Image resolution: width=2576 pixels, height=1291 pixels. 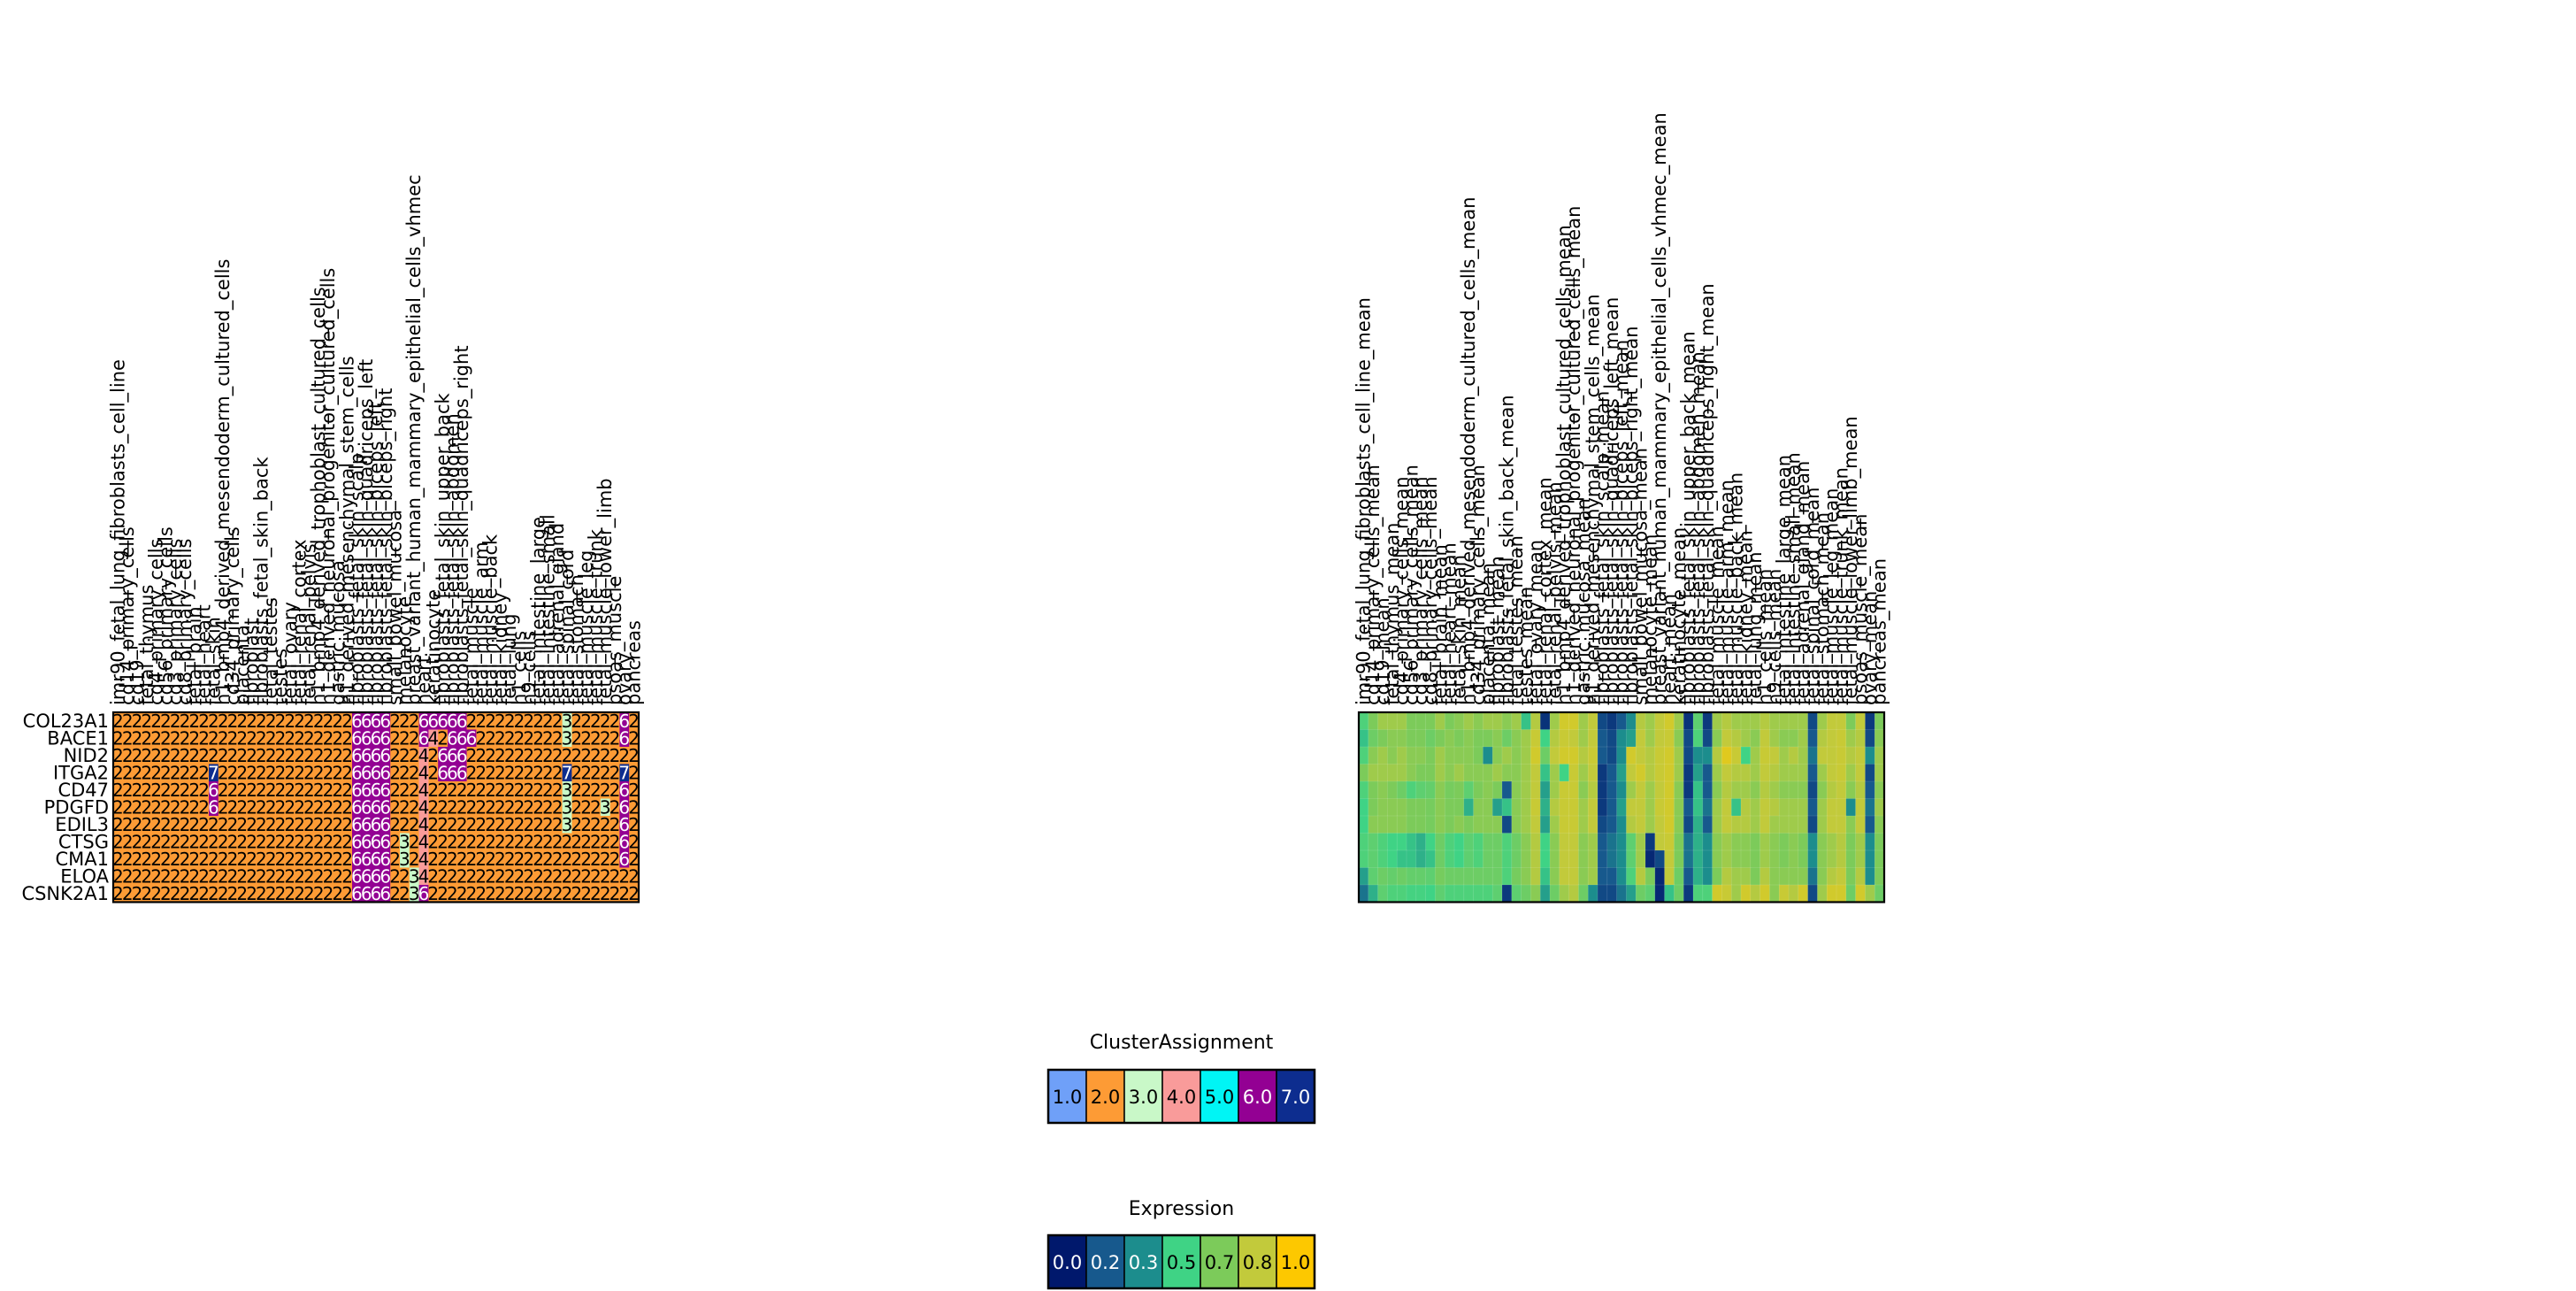 What do you see at coordinates (376, 553) in the screenshot?
I see `column-label: fibroblasts_fetal_skin_biceps_left` at bounding box center [376, 553].